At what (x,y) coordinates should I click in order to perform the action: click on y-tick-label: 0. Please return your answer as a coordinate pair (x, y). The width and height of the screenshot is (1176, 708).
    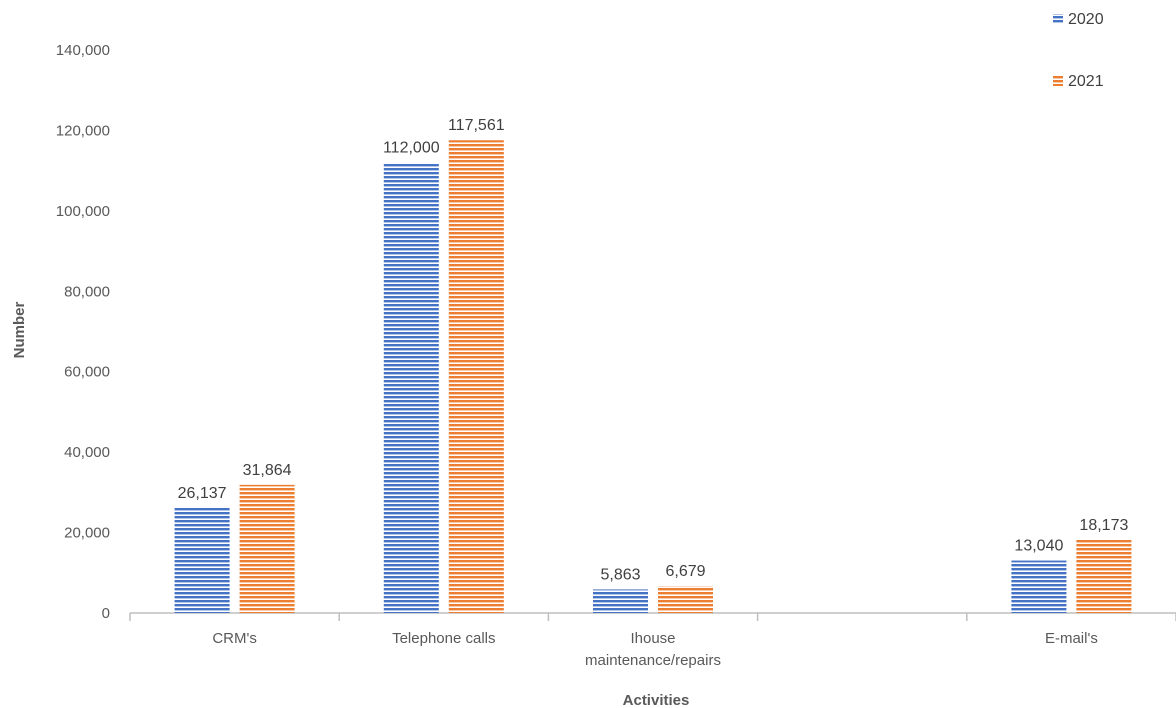
    Looking at the image, I should click on (106, 613).